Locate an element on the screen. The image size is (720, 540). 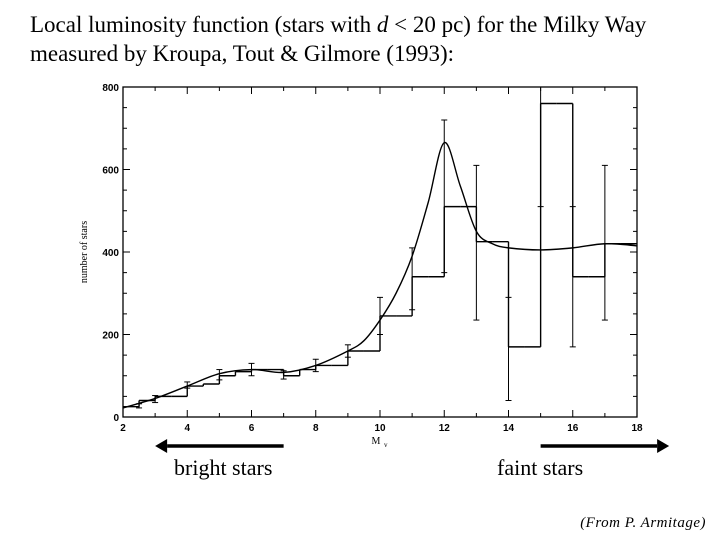
x-tick-label: 12 is located at coordinates (445, 428).